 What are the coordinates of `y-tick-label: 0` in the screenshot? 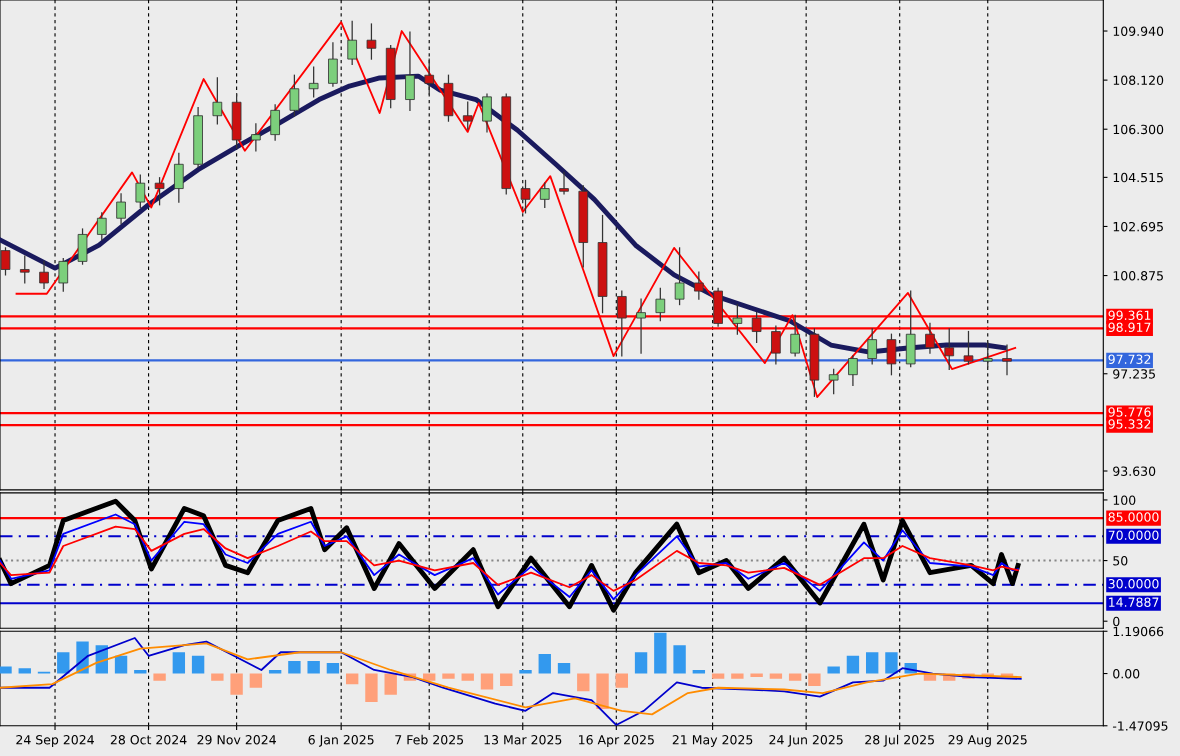 It's located at (1116, 621).